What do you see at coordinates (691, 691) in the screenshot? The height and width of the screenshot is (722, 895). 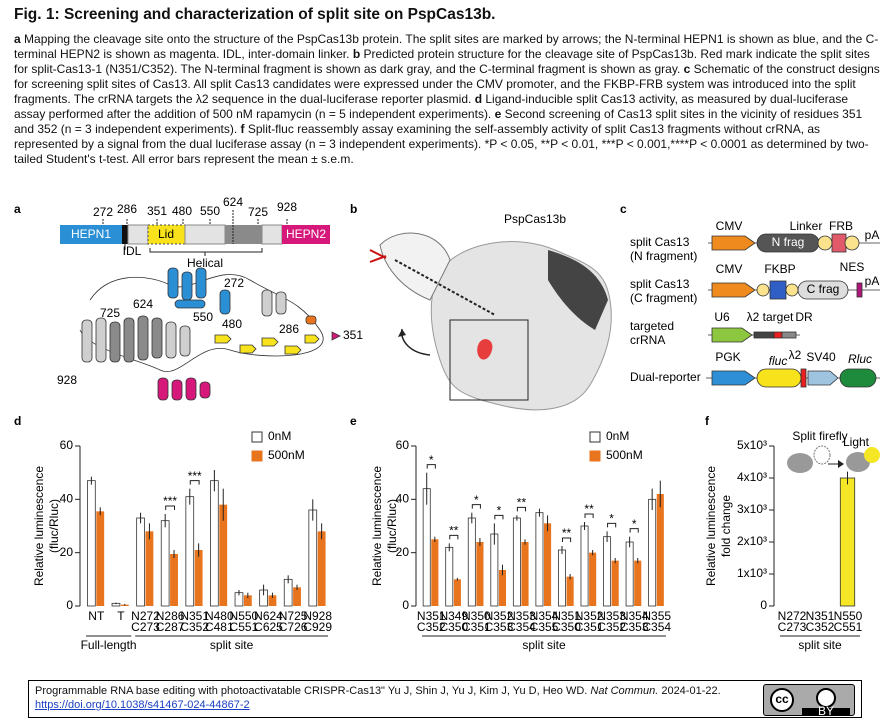 I see `date: 2024-01-22.` at bounding box center [691, 691].